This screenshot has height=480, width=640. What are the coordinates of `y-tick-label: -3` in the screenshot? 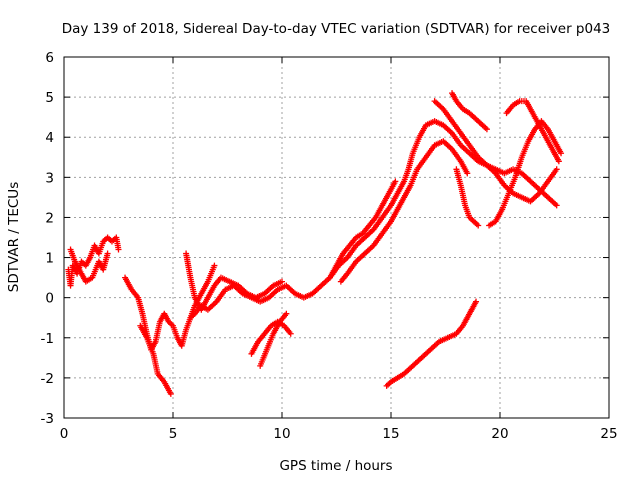 It's located at (47, 419).